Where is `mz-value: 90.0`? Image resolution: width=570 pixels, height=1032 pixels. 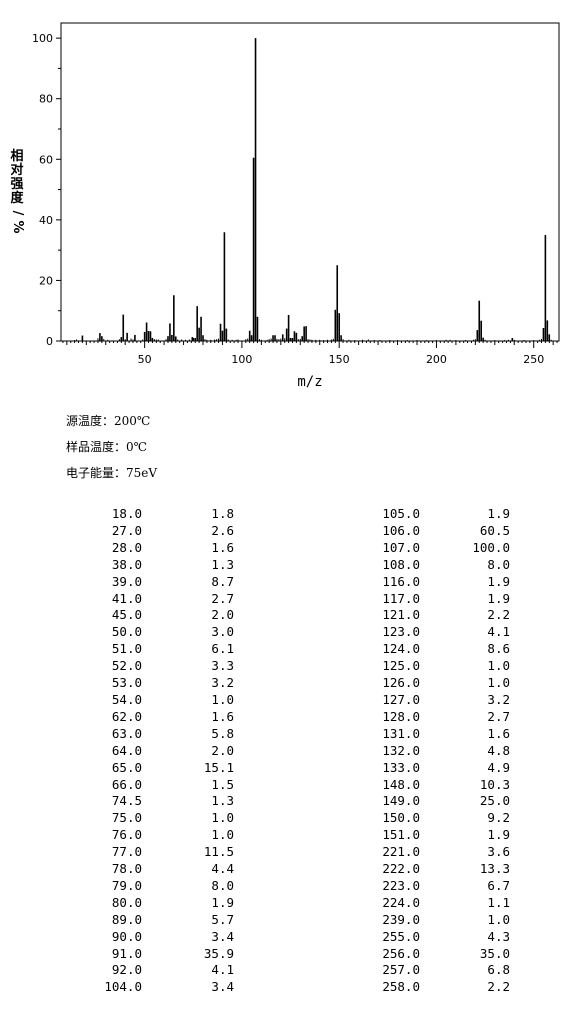 mz-value: 90.0 is located at coordinates (126, 936).